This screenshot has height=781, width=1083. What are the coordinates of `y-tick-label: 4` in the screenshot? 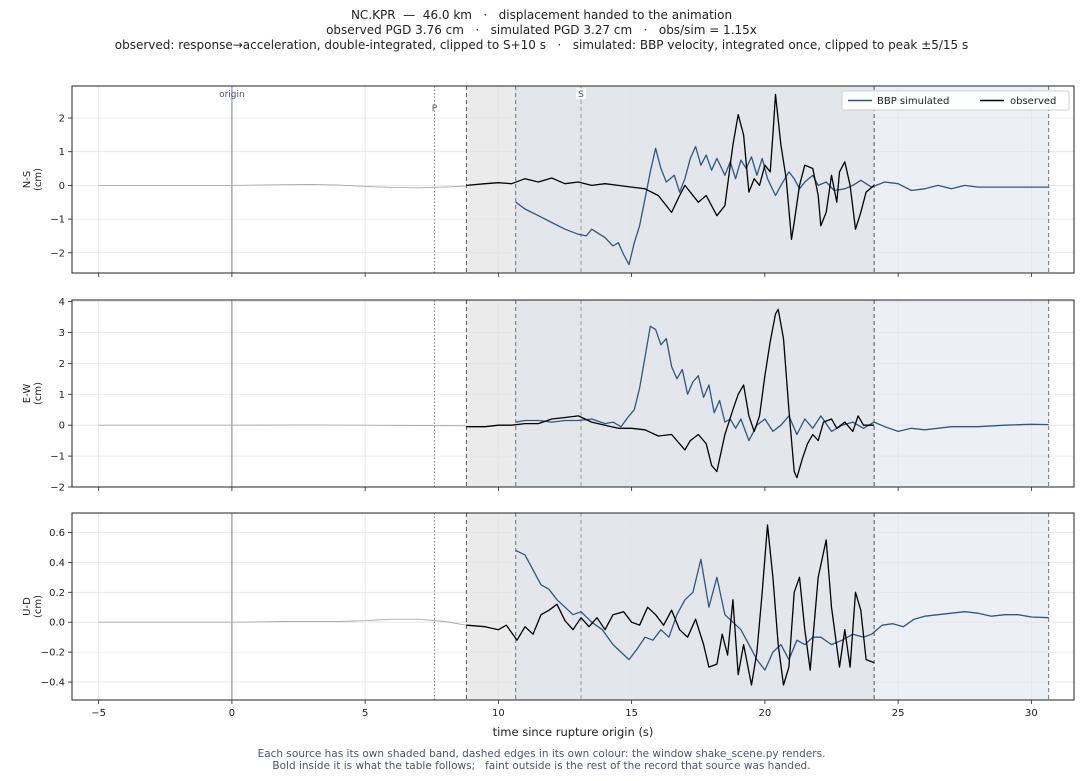 It's located at (62, 302).